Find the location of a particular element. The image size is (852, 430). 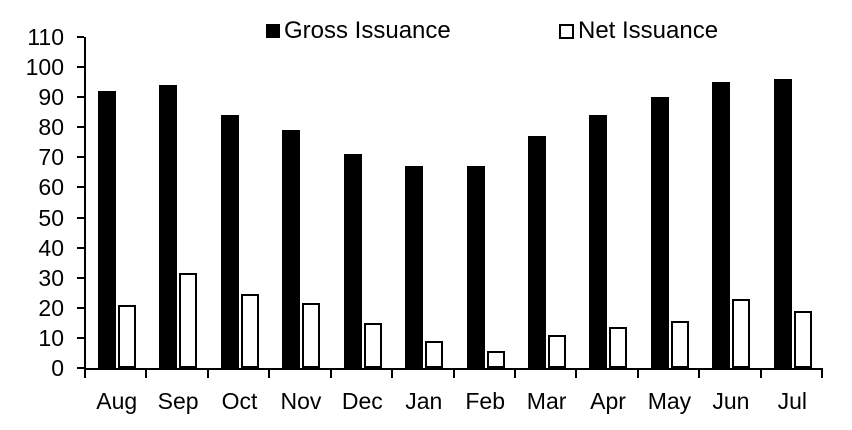

legend-label-gross-issuance: Gross Issuance is located at coordinates (367, 30).